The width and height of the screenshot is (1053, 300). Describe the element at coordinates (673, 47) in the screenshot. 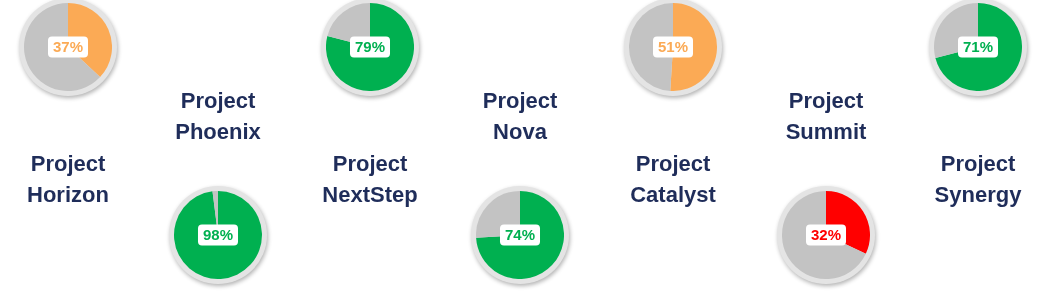

I see `data-label: 51%` at that location.